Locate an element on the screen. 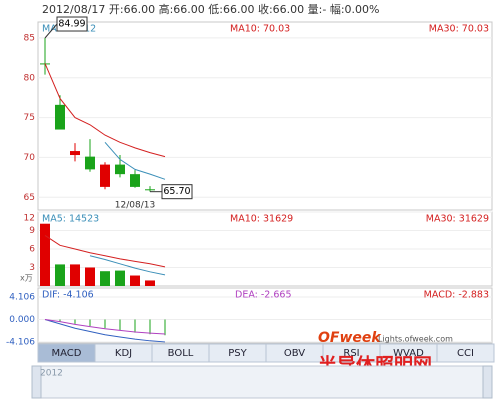  legend-label: MA30: 70.03 is located at coordinates (459, 29).